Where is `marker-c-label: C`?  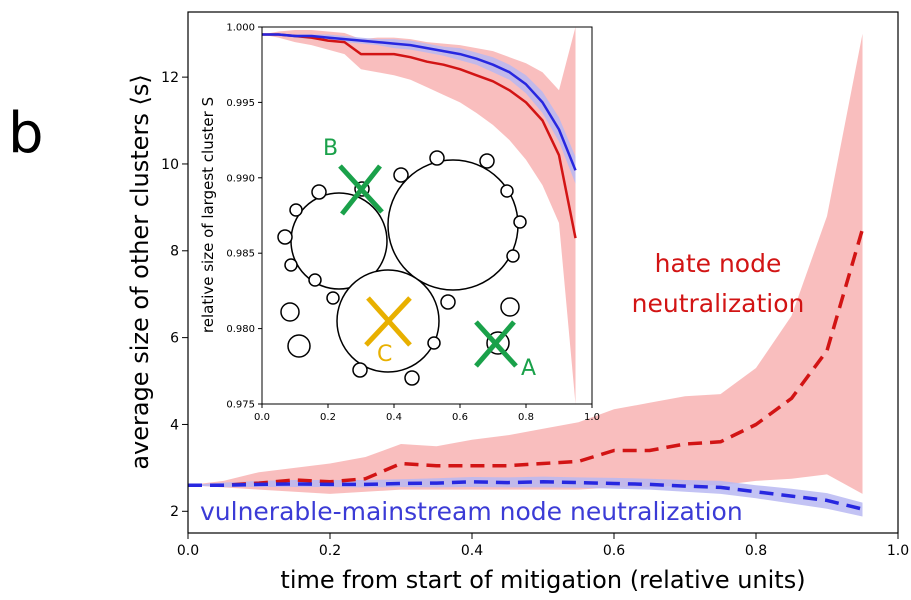 marker-c-label: C is located at coordinates (384, 354).